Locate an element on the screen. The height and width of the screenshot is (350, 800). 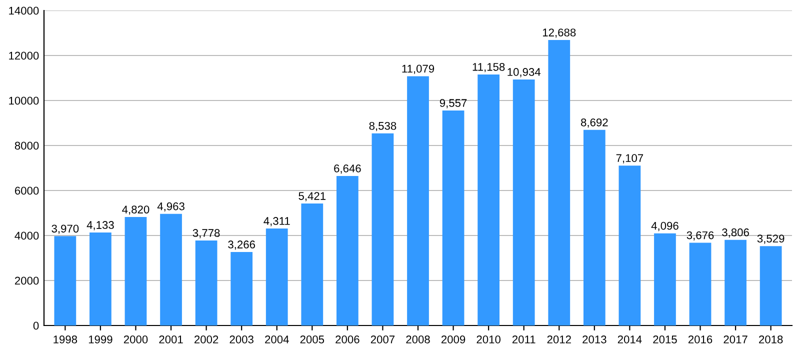
data-label: 3,806 is located at coordinates (735, 233).